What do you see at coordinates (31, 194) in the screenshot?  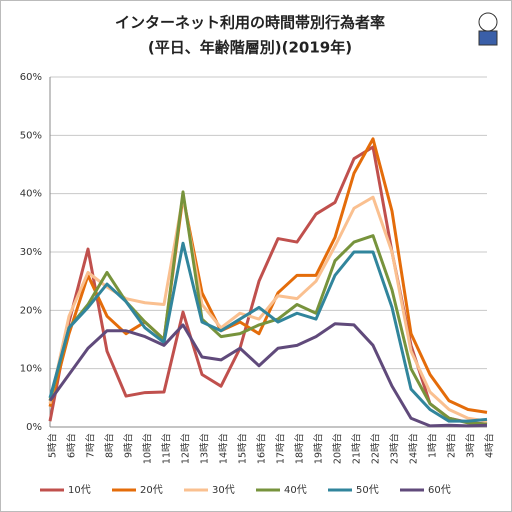 I see `y-tick-label: 40%` at bounding box center [31, 194].